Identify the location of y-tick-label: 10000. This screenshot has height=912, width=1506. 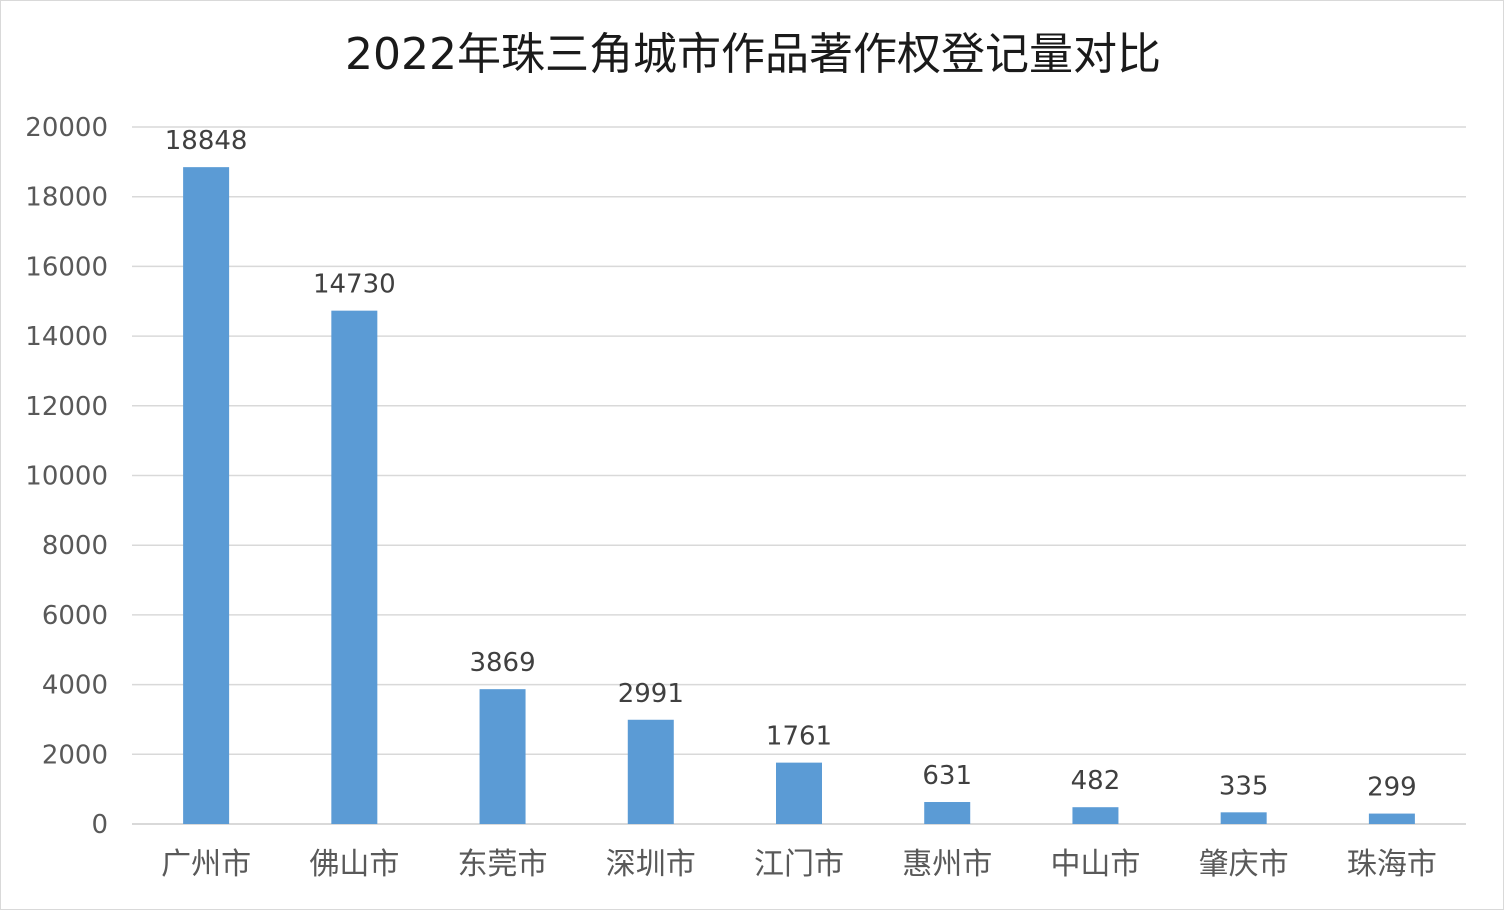
(66, 477).